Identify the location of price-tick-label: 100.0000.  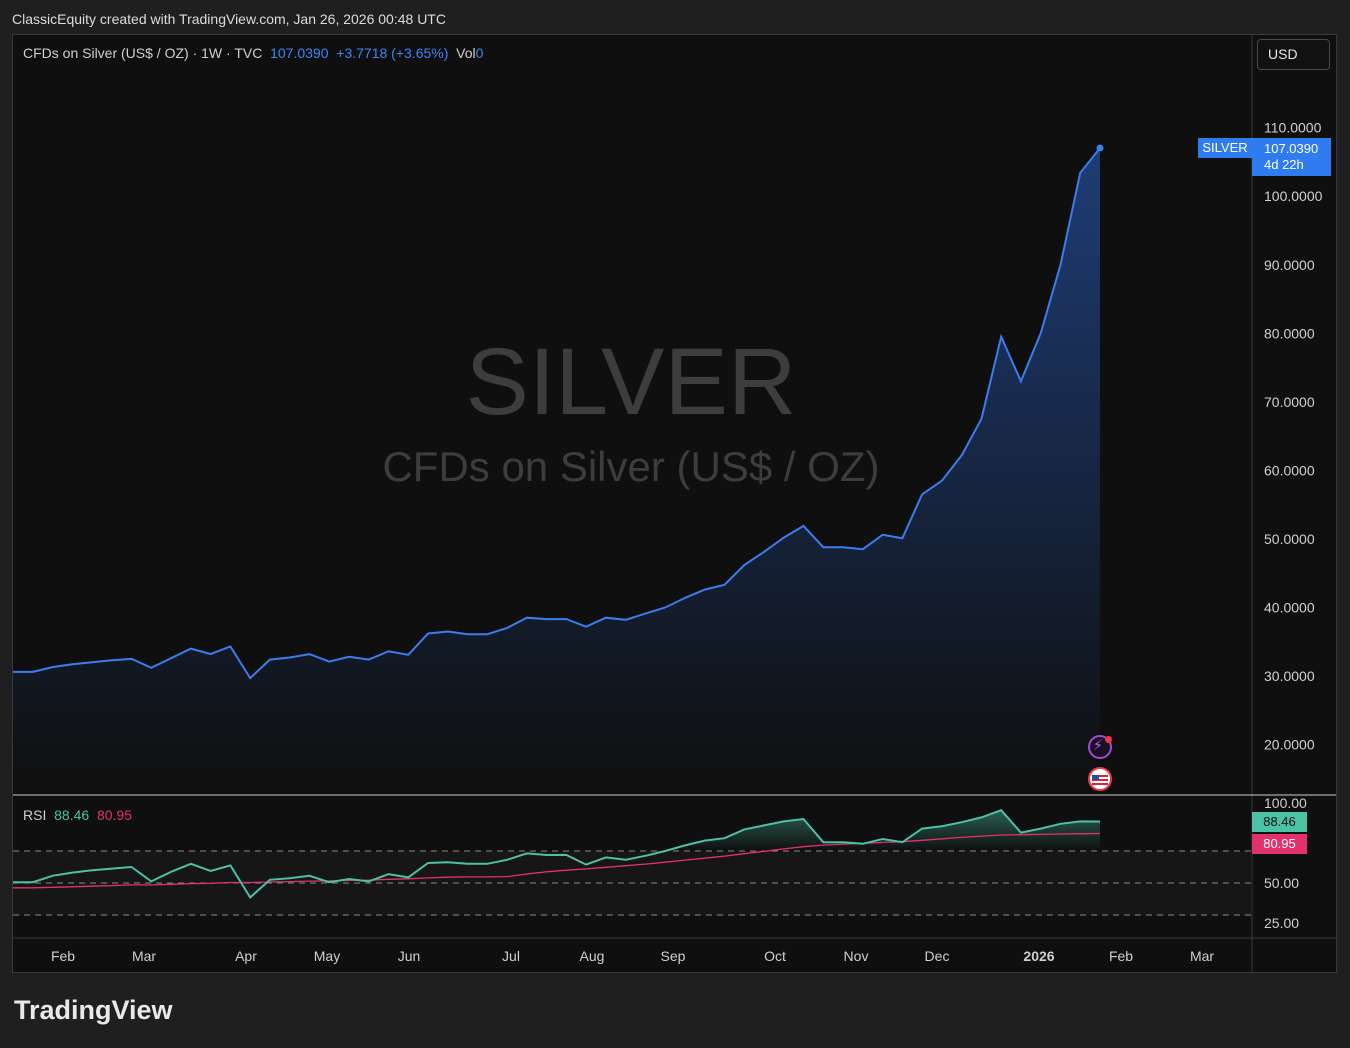
(1293, 196).